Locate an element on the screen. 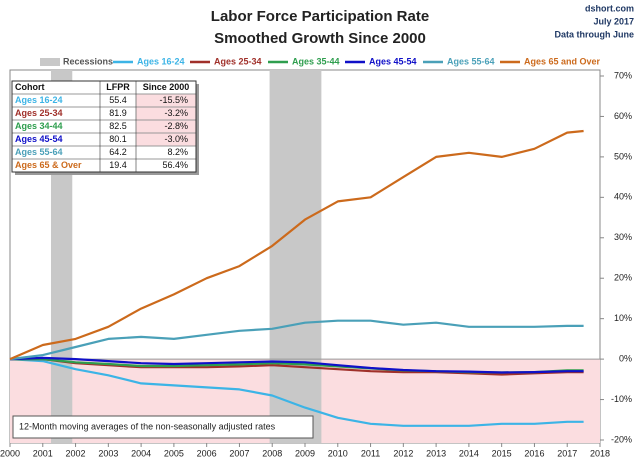 The width and height of the screenshot is (640, 469). table-cell: 80.1 is located at coordinates (118, 139).